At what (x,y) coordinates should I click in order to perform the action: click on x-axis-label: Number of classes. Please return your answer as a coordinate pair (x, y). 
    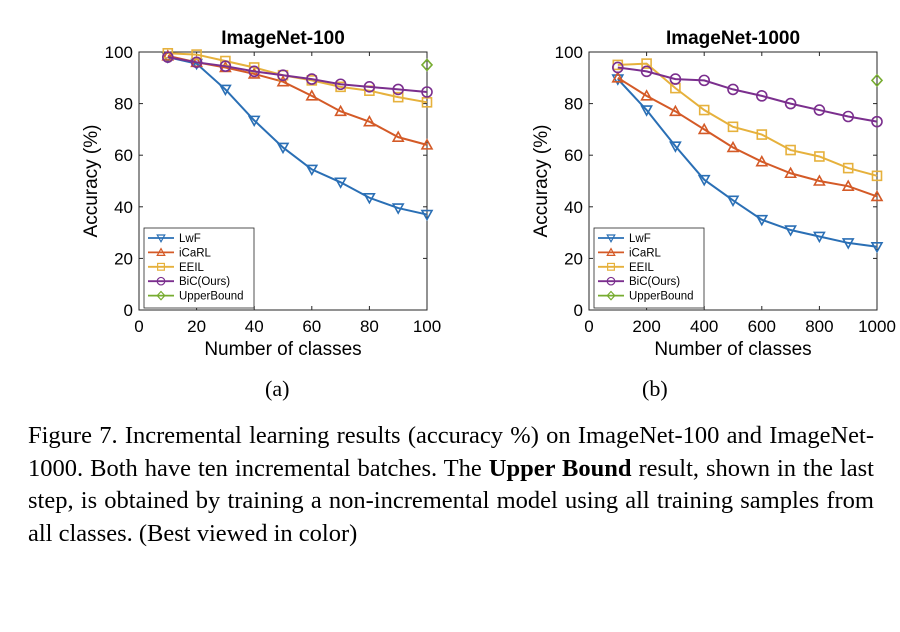
    Looking at the image, I should click on (732, 349).